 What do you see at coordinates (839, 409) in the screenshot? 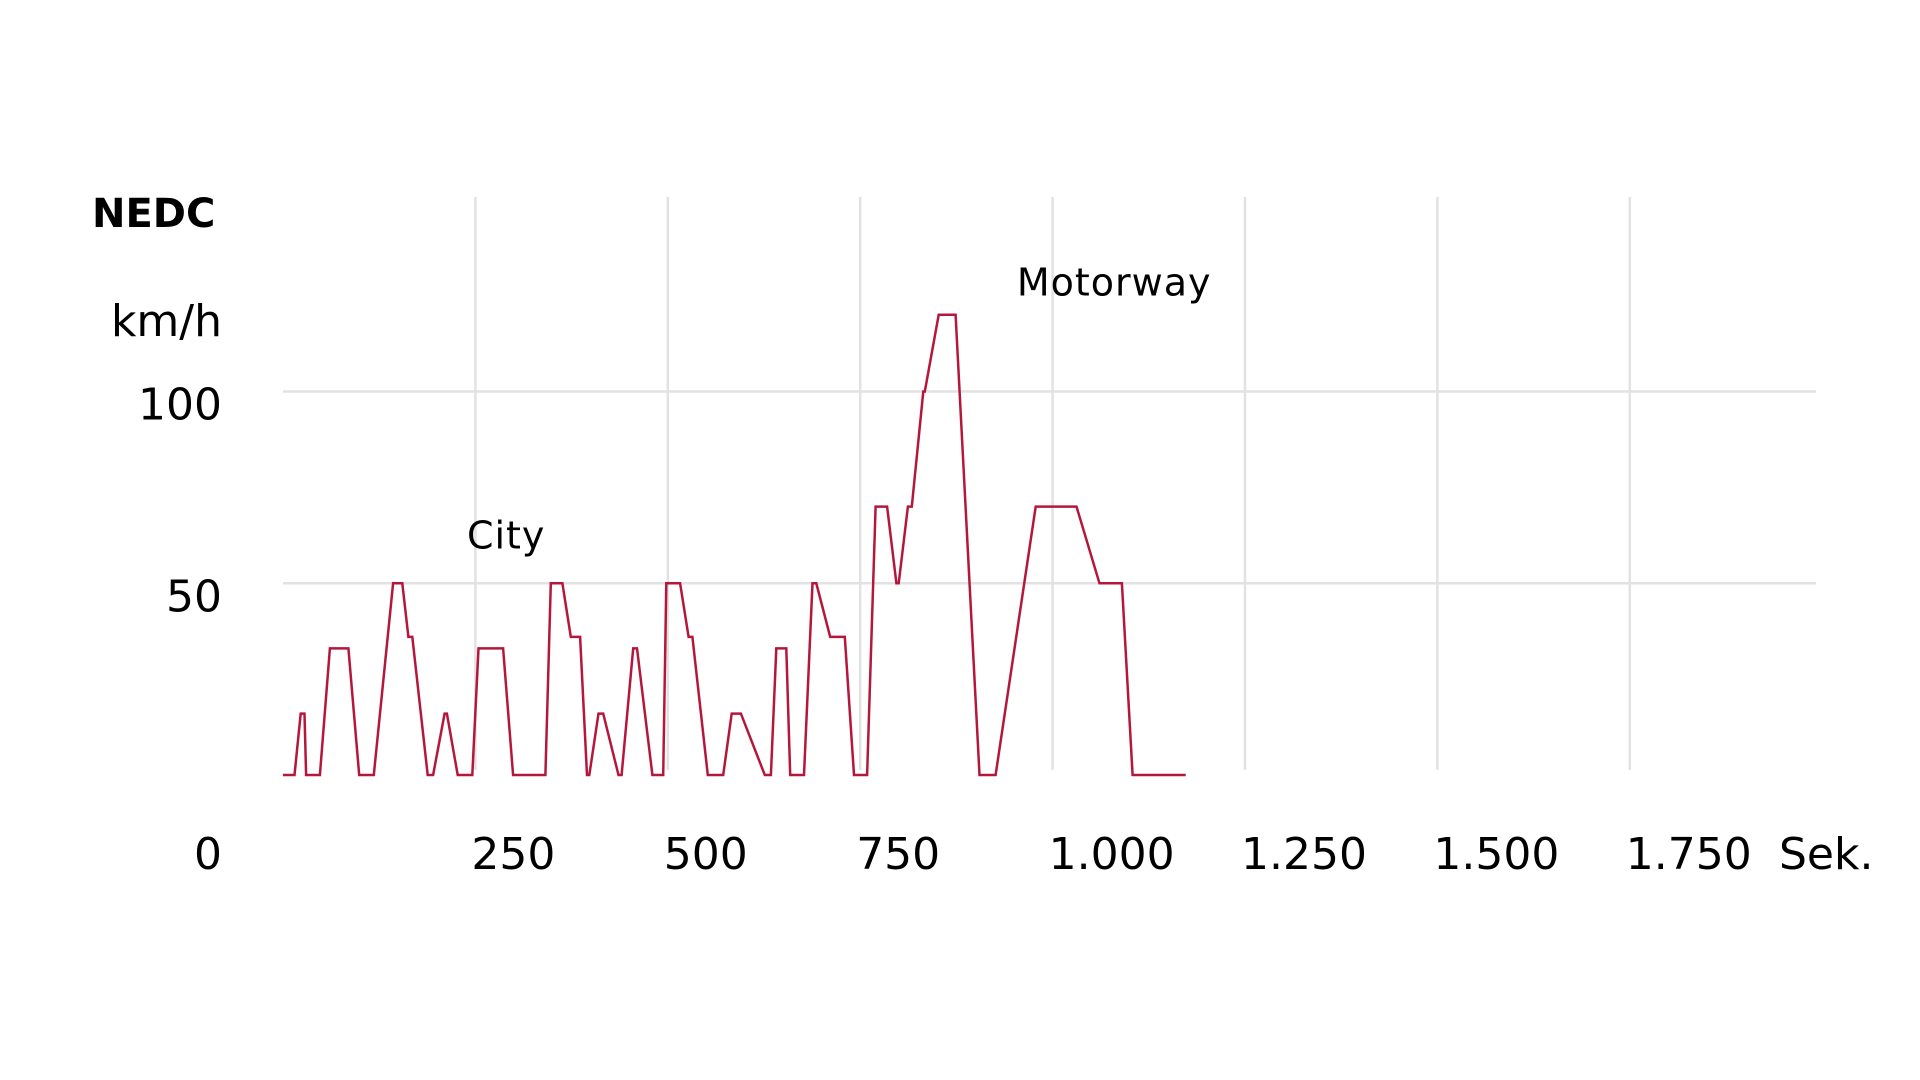
I see `annotations: City Motorway` at bounding box center [839, 409].